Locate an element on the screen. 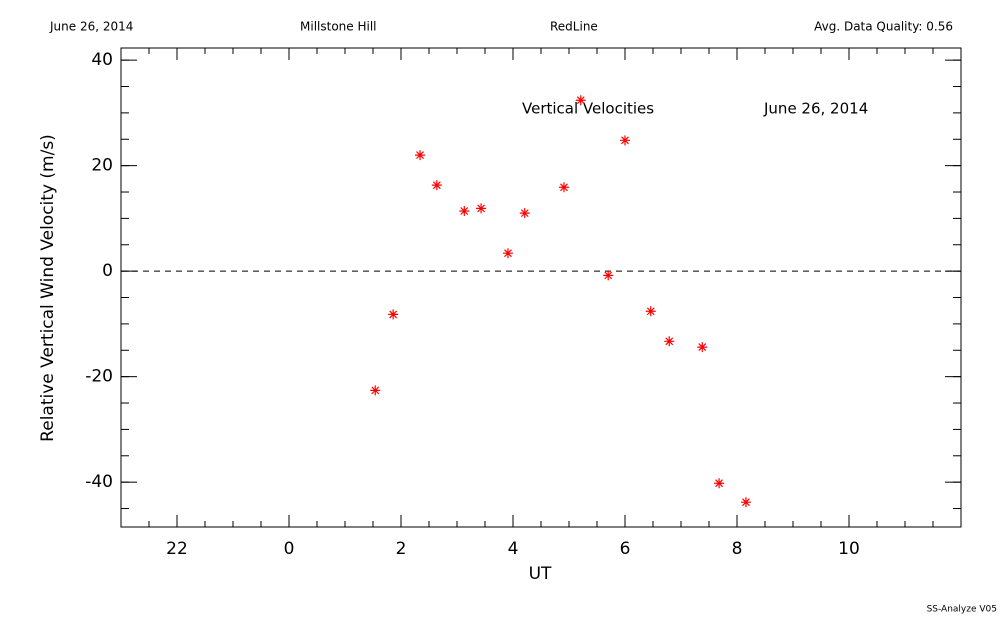 The image size is (1000, 625). x-tick-label: 6 is located at coordinates (625, 549).